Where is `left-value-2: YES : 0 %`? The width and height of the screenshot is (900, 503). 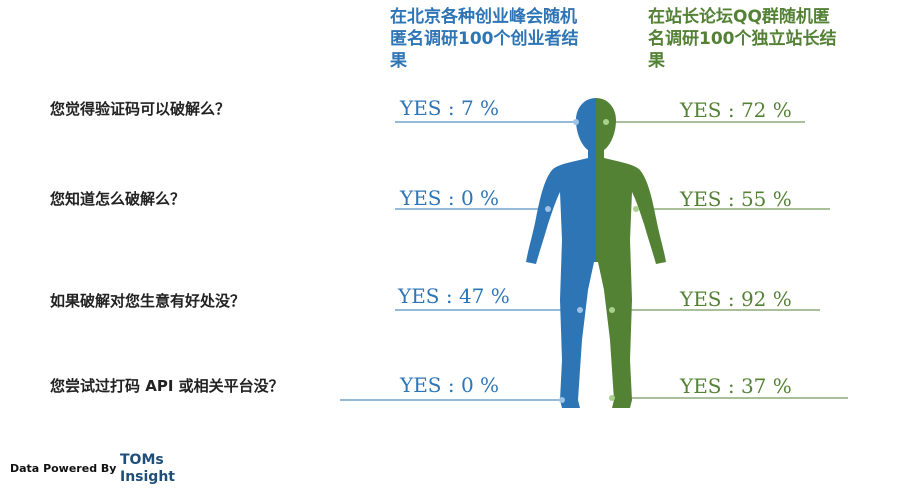 left-value-2: YES : 0 % is located at coordinates (450, 198).